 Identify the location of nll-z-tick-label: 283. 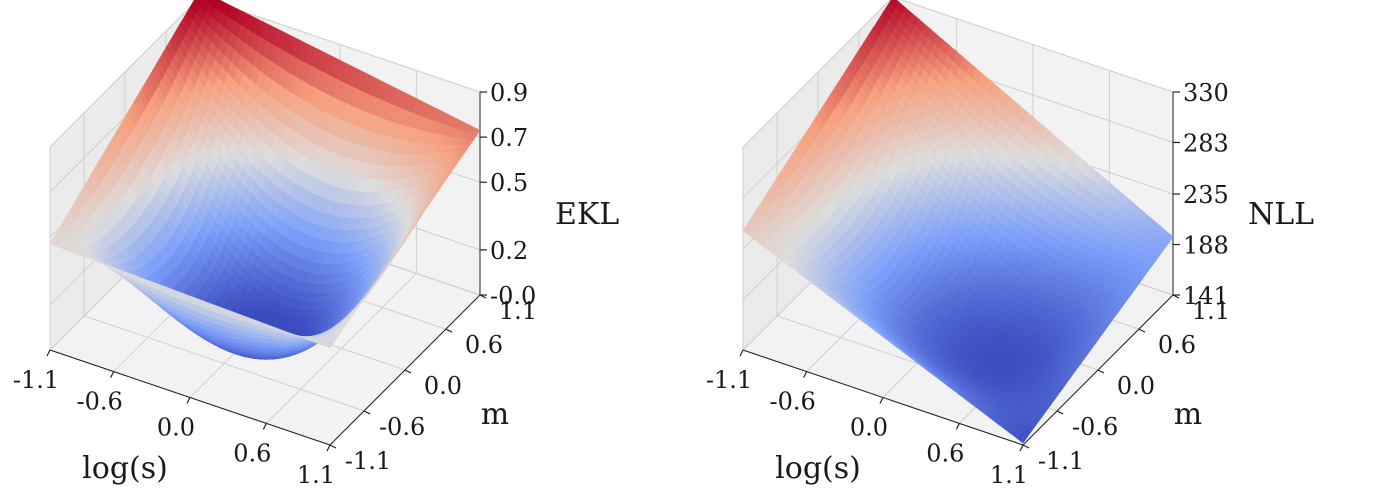
(1206, 143).